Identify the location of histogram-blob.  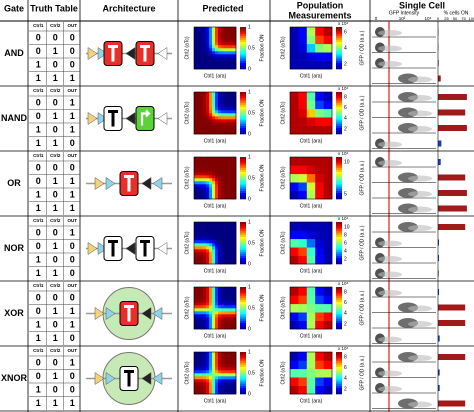
(390, 389).